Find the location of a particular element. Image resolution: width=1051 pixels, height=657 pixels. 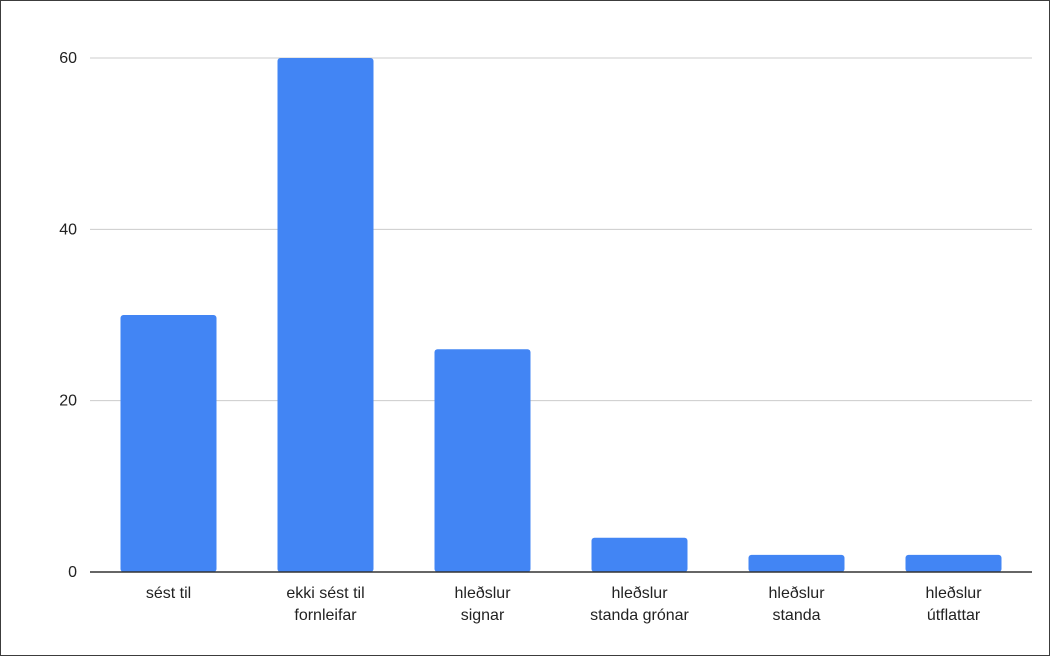

x-tick-label-line: sést til is located at coordinates (168, 593).